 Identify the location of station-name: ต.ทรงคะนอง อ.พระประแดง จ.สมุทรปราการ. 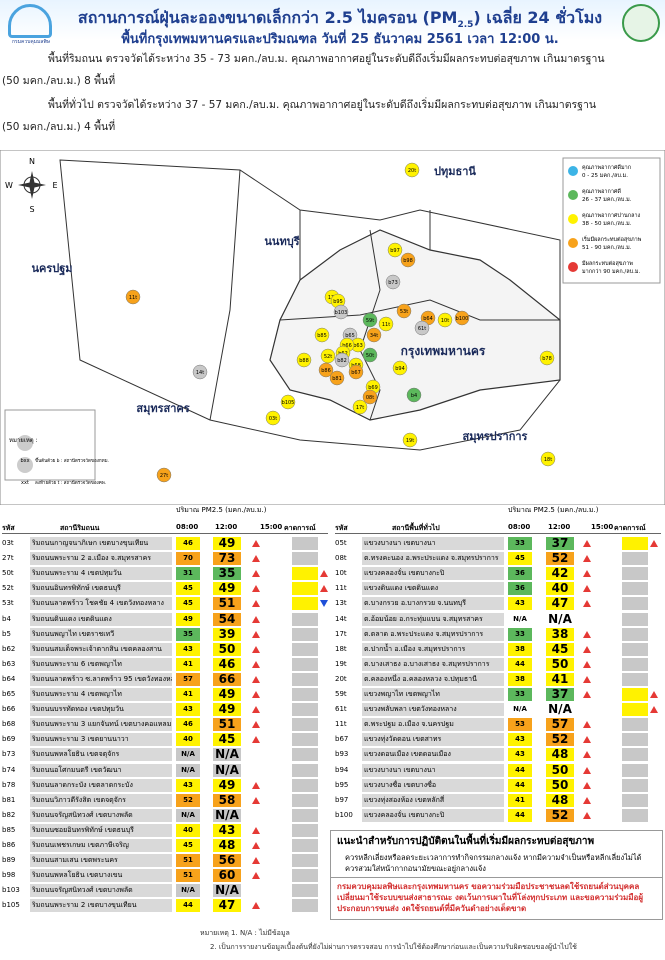
(433, 559).